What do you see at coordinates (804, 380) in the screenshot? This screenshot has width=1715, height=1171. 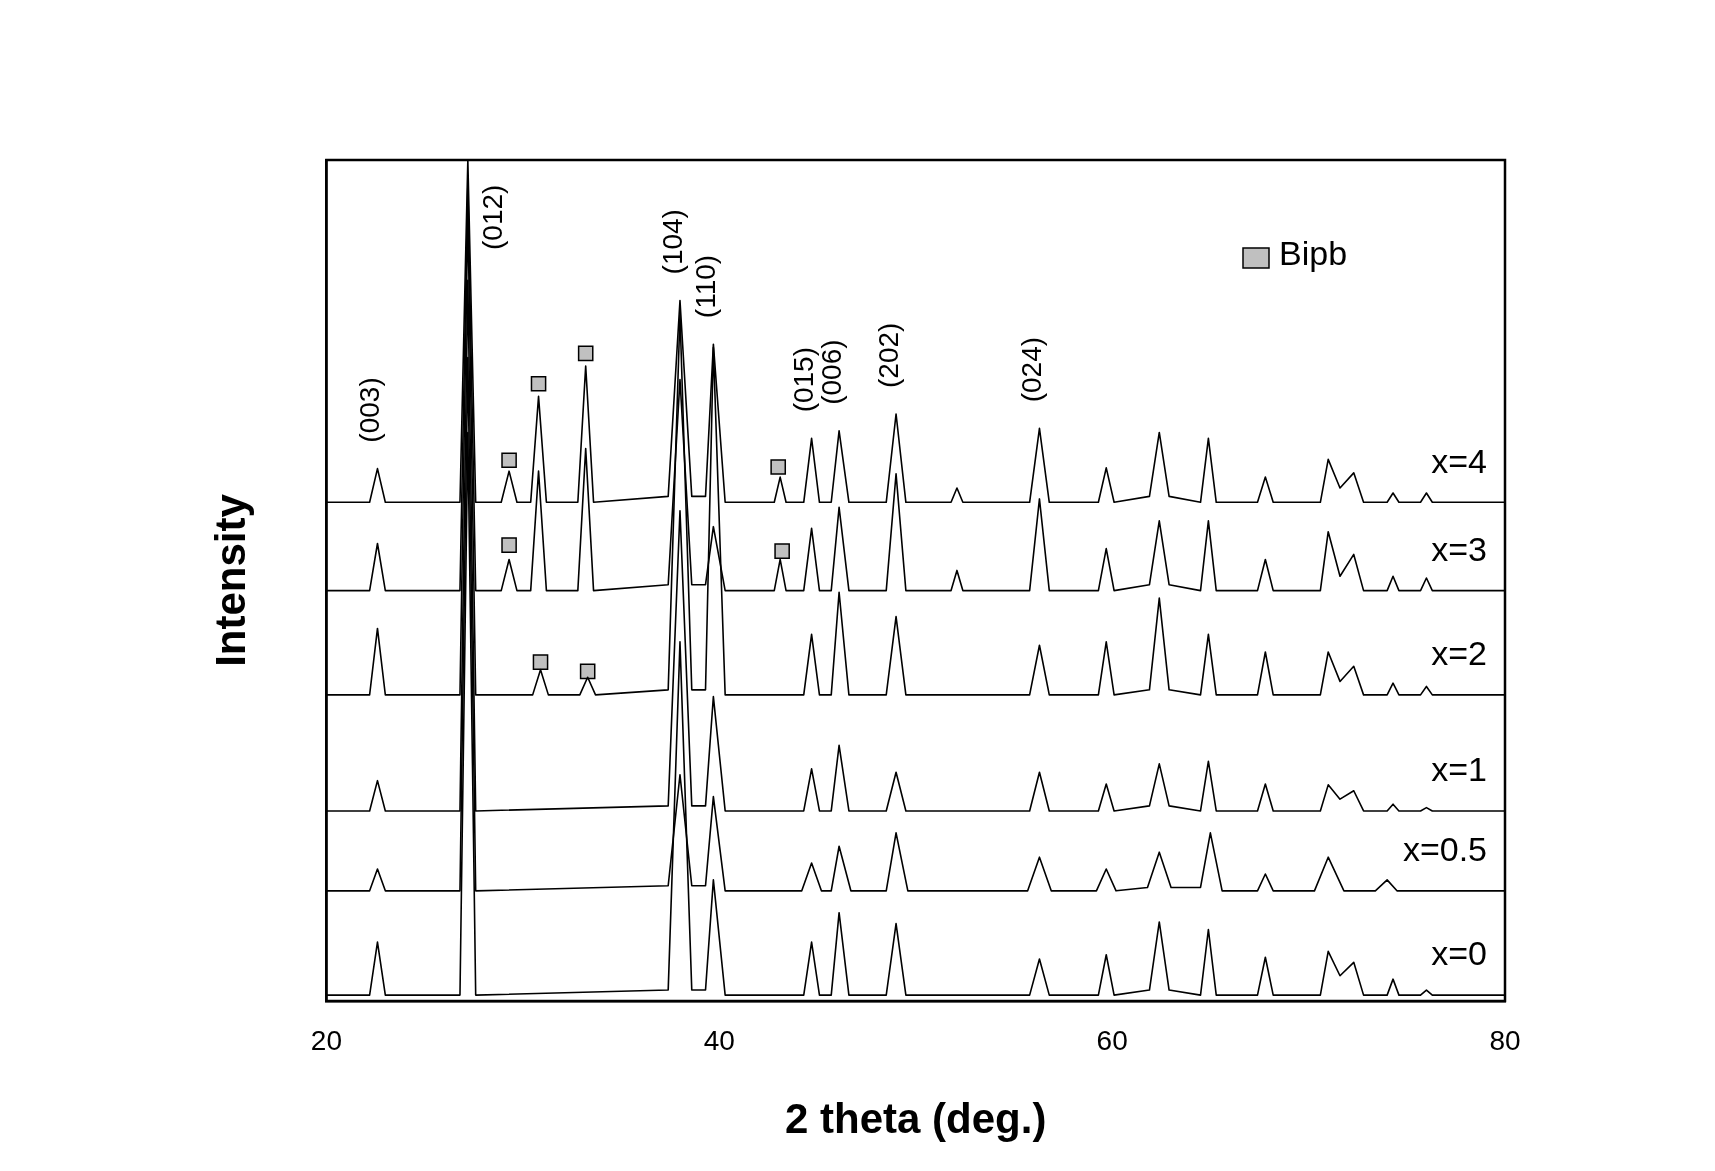 I see `annotation: (015)` at bounding box center [804, 380].